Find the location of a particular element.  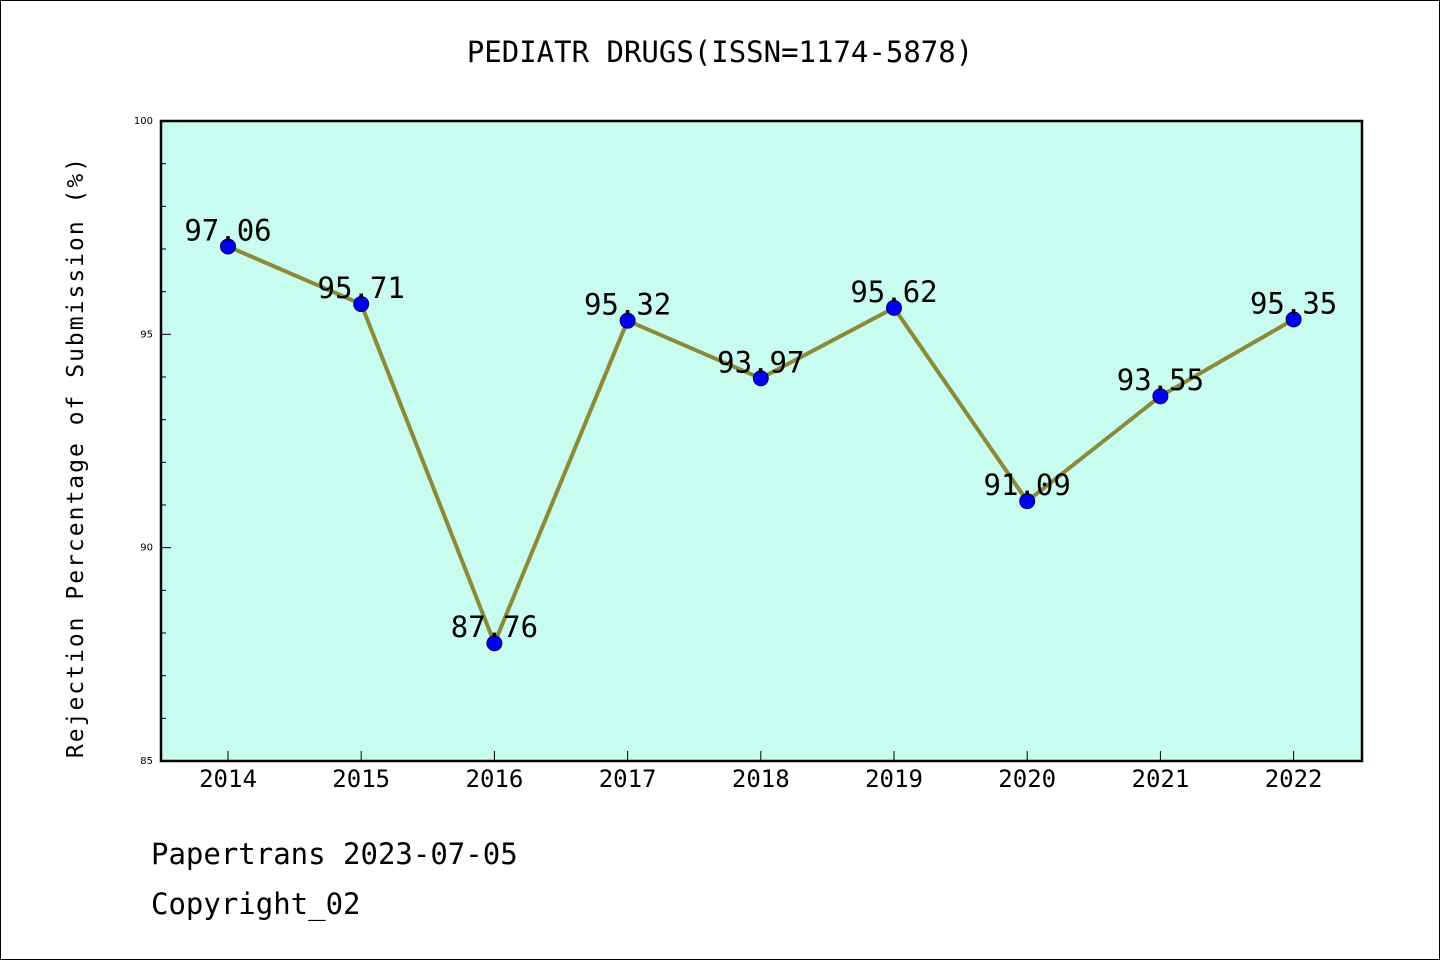

x-tick-label: 2016 is located at coordinates (495, 779).